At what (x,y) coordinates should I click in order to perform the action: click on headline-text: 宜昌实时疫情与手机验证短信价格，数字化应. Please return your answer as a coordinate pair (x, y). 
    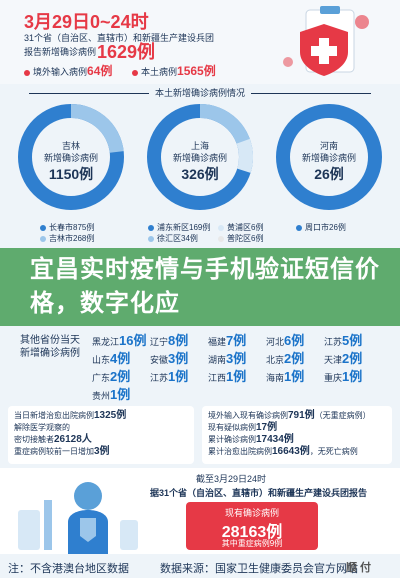
    Looking at the image, I should click on (205, 286).